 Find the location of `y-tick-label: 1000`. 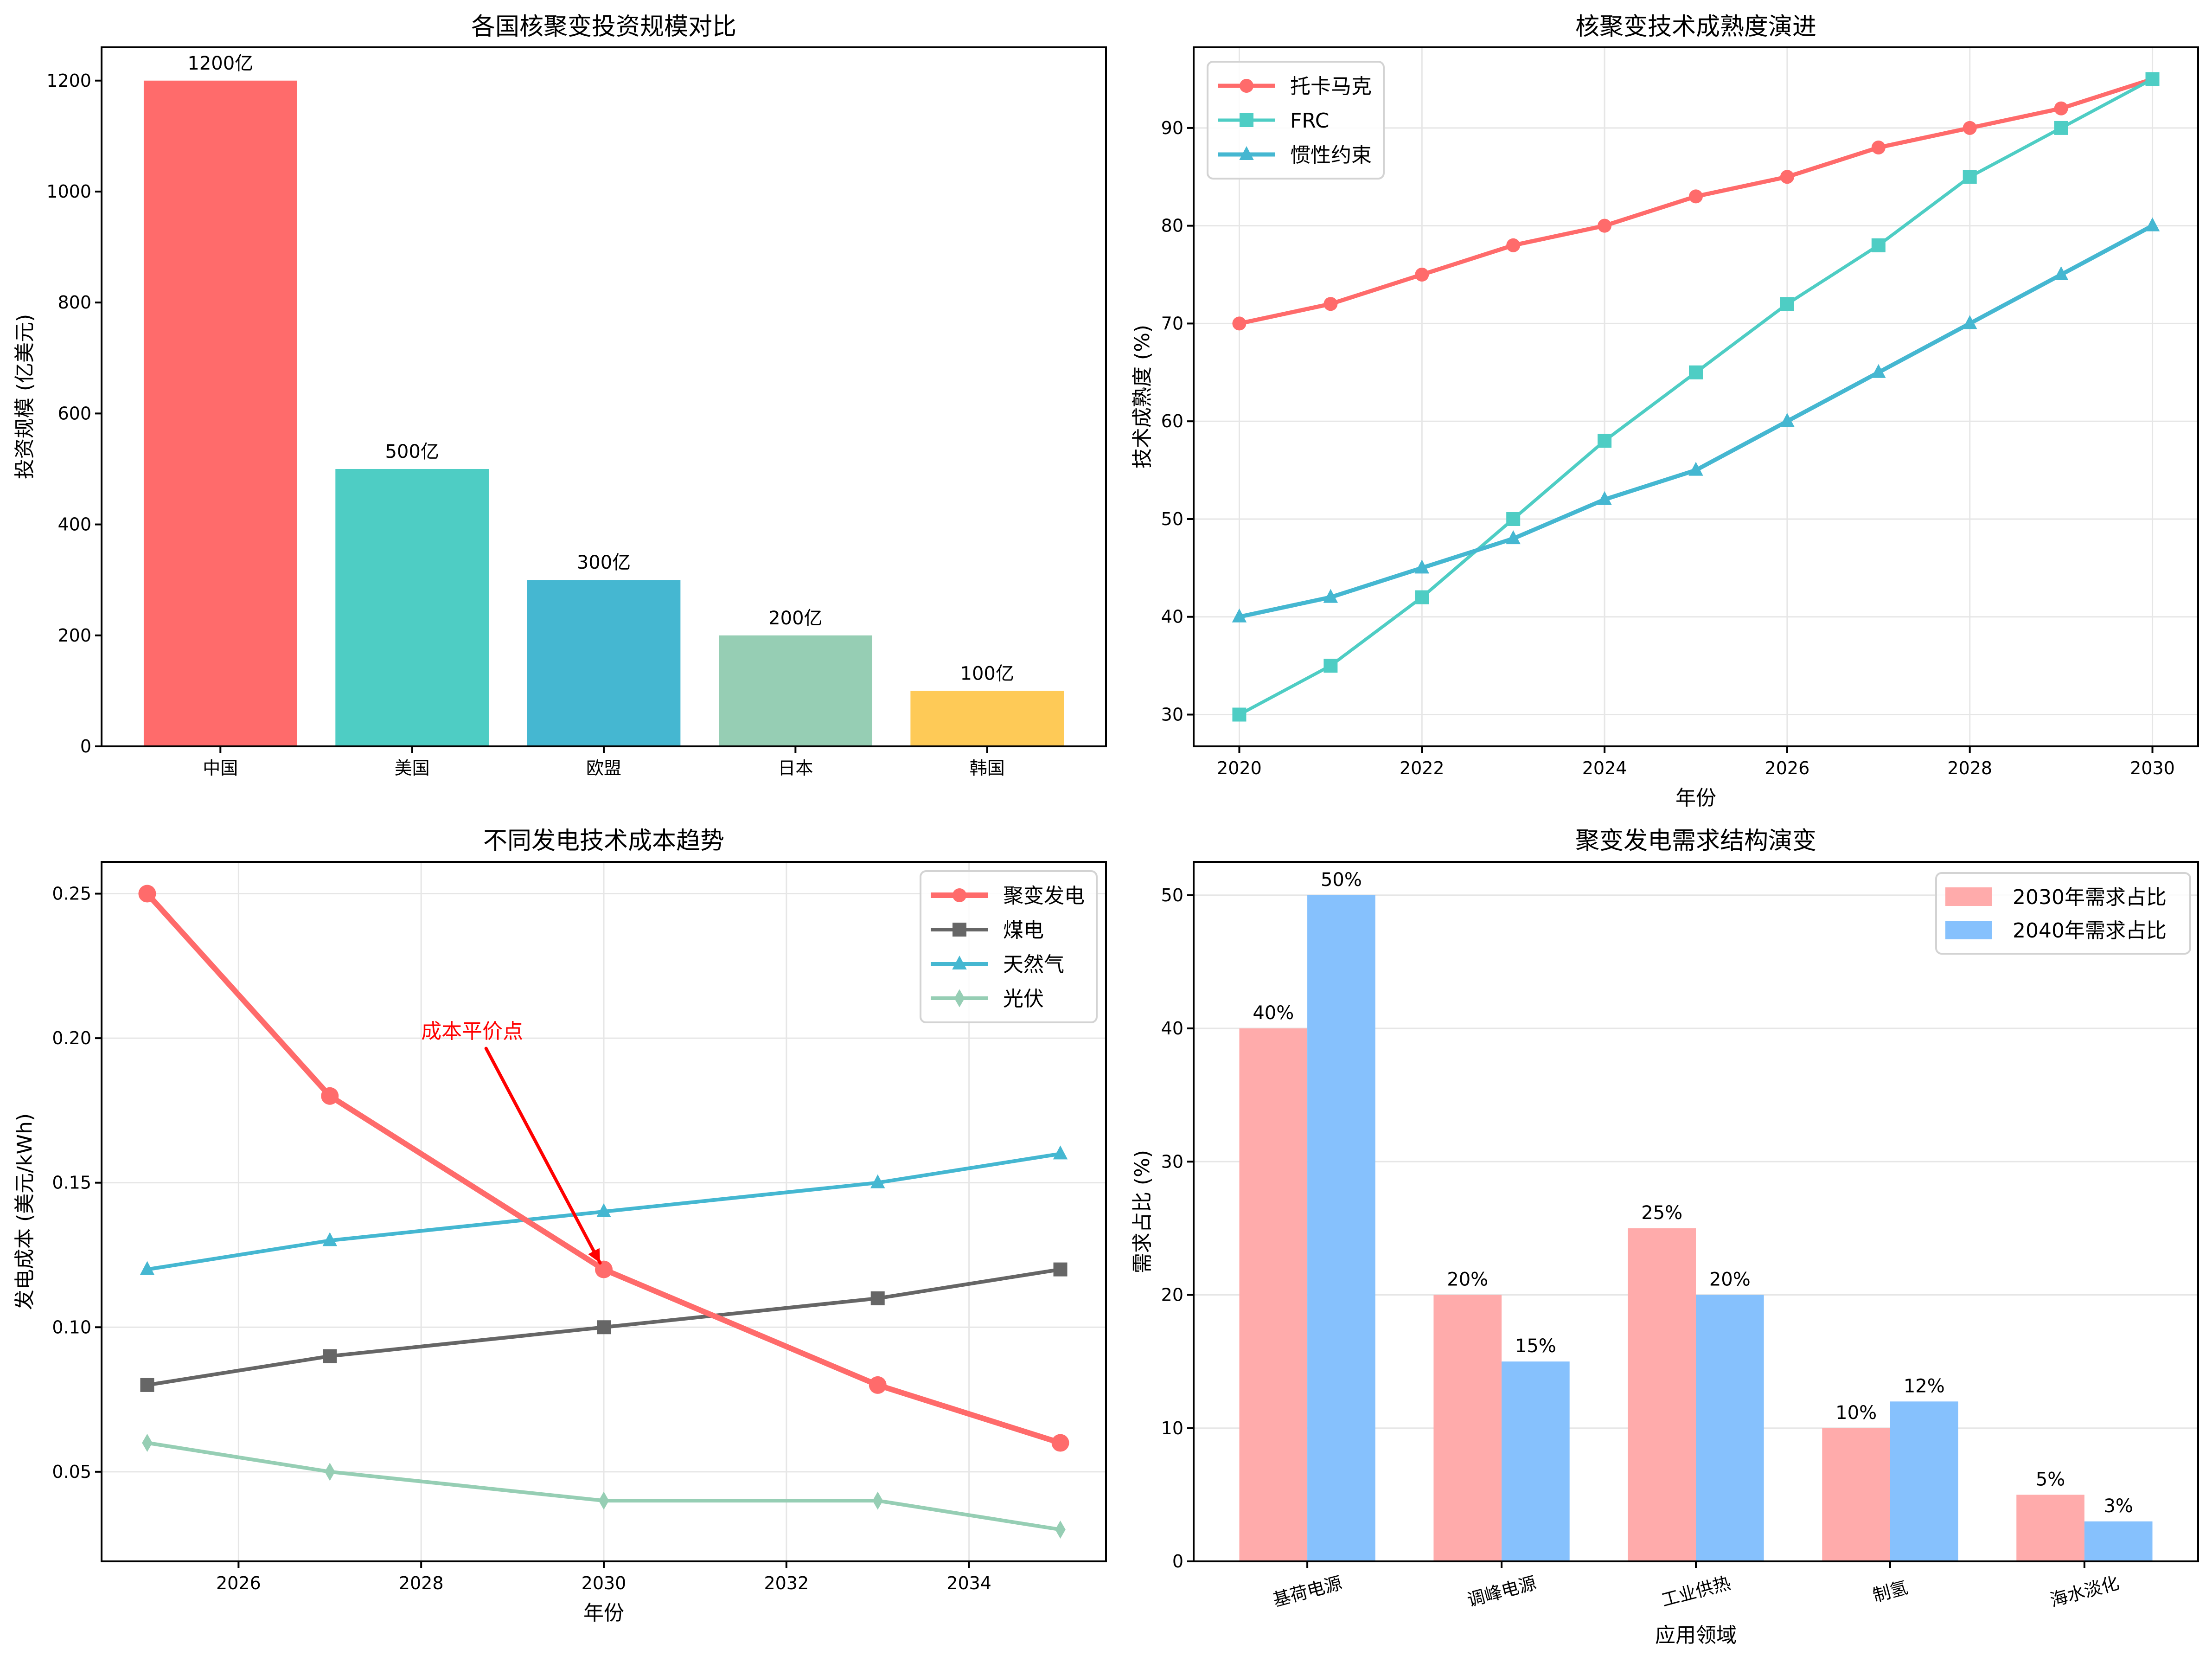

y-tick-label: 1000 is located at coordinates (68, 192).